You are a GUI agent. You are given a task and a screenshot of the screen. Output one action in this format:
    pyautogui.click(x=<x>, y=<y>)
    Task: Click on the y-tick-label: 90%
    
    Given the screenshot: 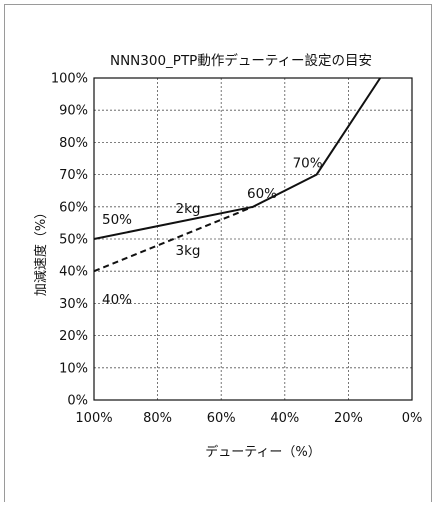 What is the action you would take?
    pyautogui.click(x=73, y=111)
    